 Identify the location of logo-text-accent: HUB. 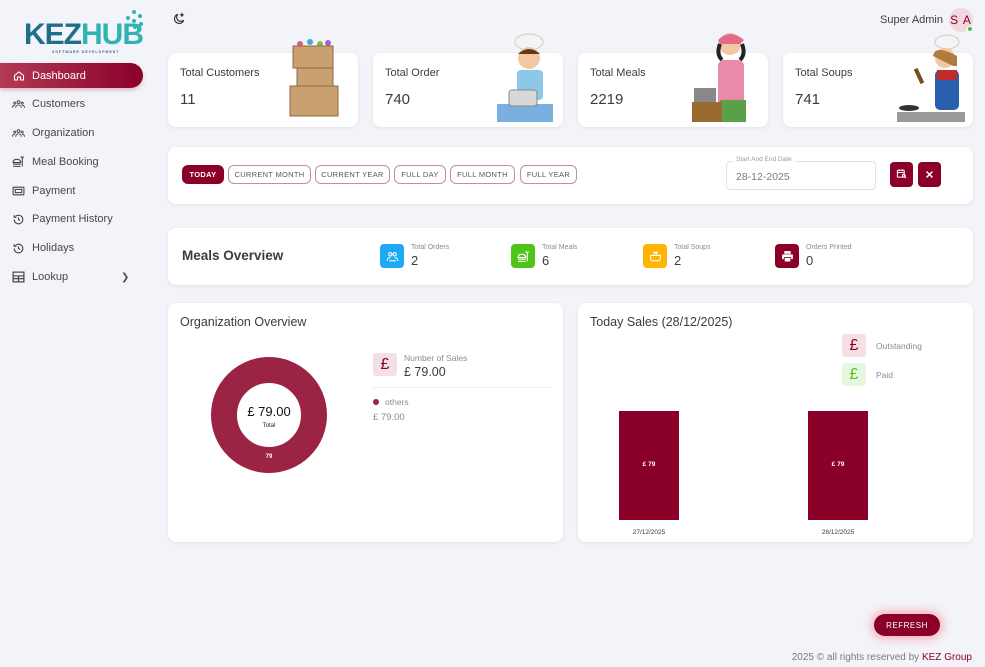
(112, 34).